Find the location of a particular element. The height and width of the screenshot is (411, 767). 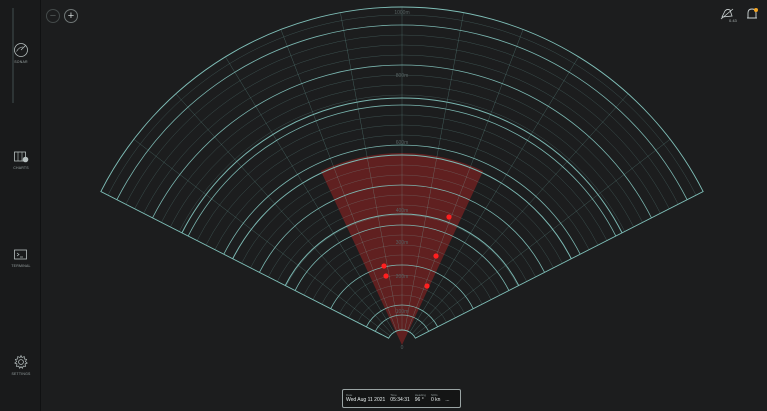

sidebar-item-sonar: Sonar is located at coordinates (21, 53).